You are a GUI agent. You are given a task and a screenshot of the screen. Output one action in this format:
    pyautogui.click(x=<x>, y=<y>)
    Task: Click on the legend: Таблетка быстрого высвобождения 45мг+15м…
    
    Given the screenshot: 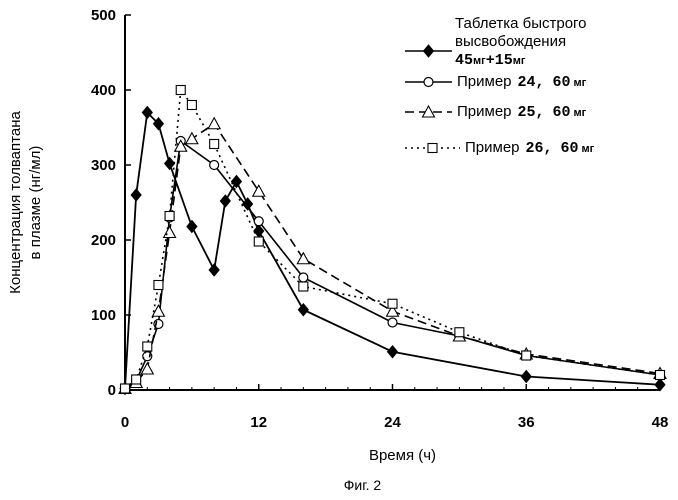 What is the action you would take?
    pyautogui.click(x=500, y=86)
    